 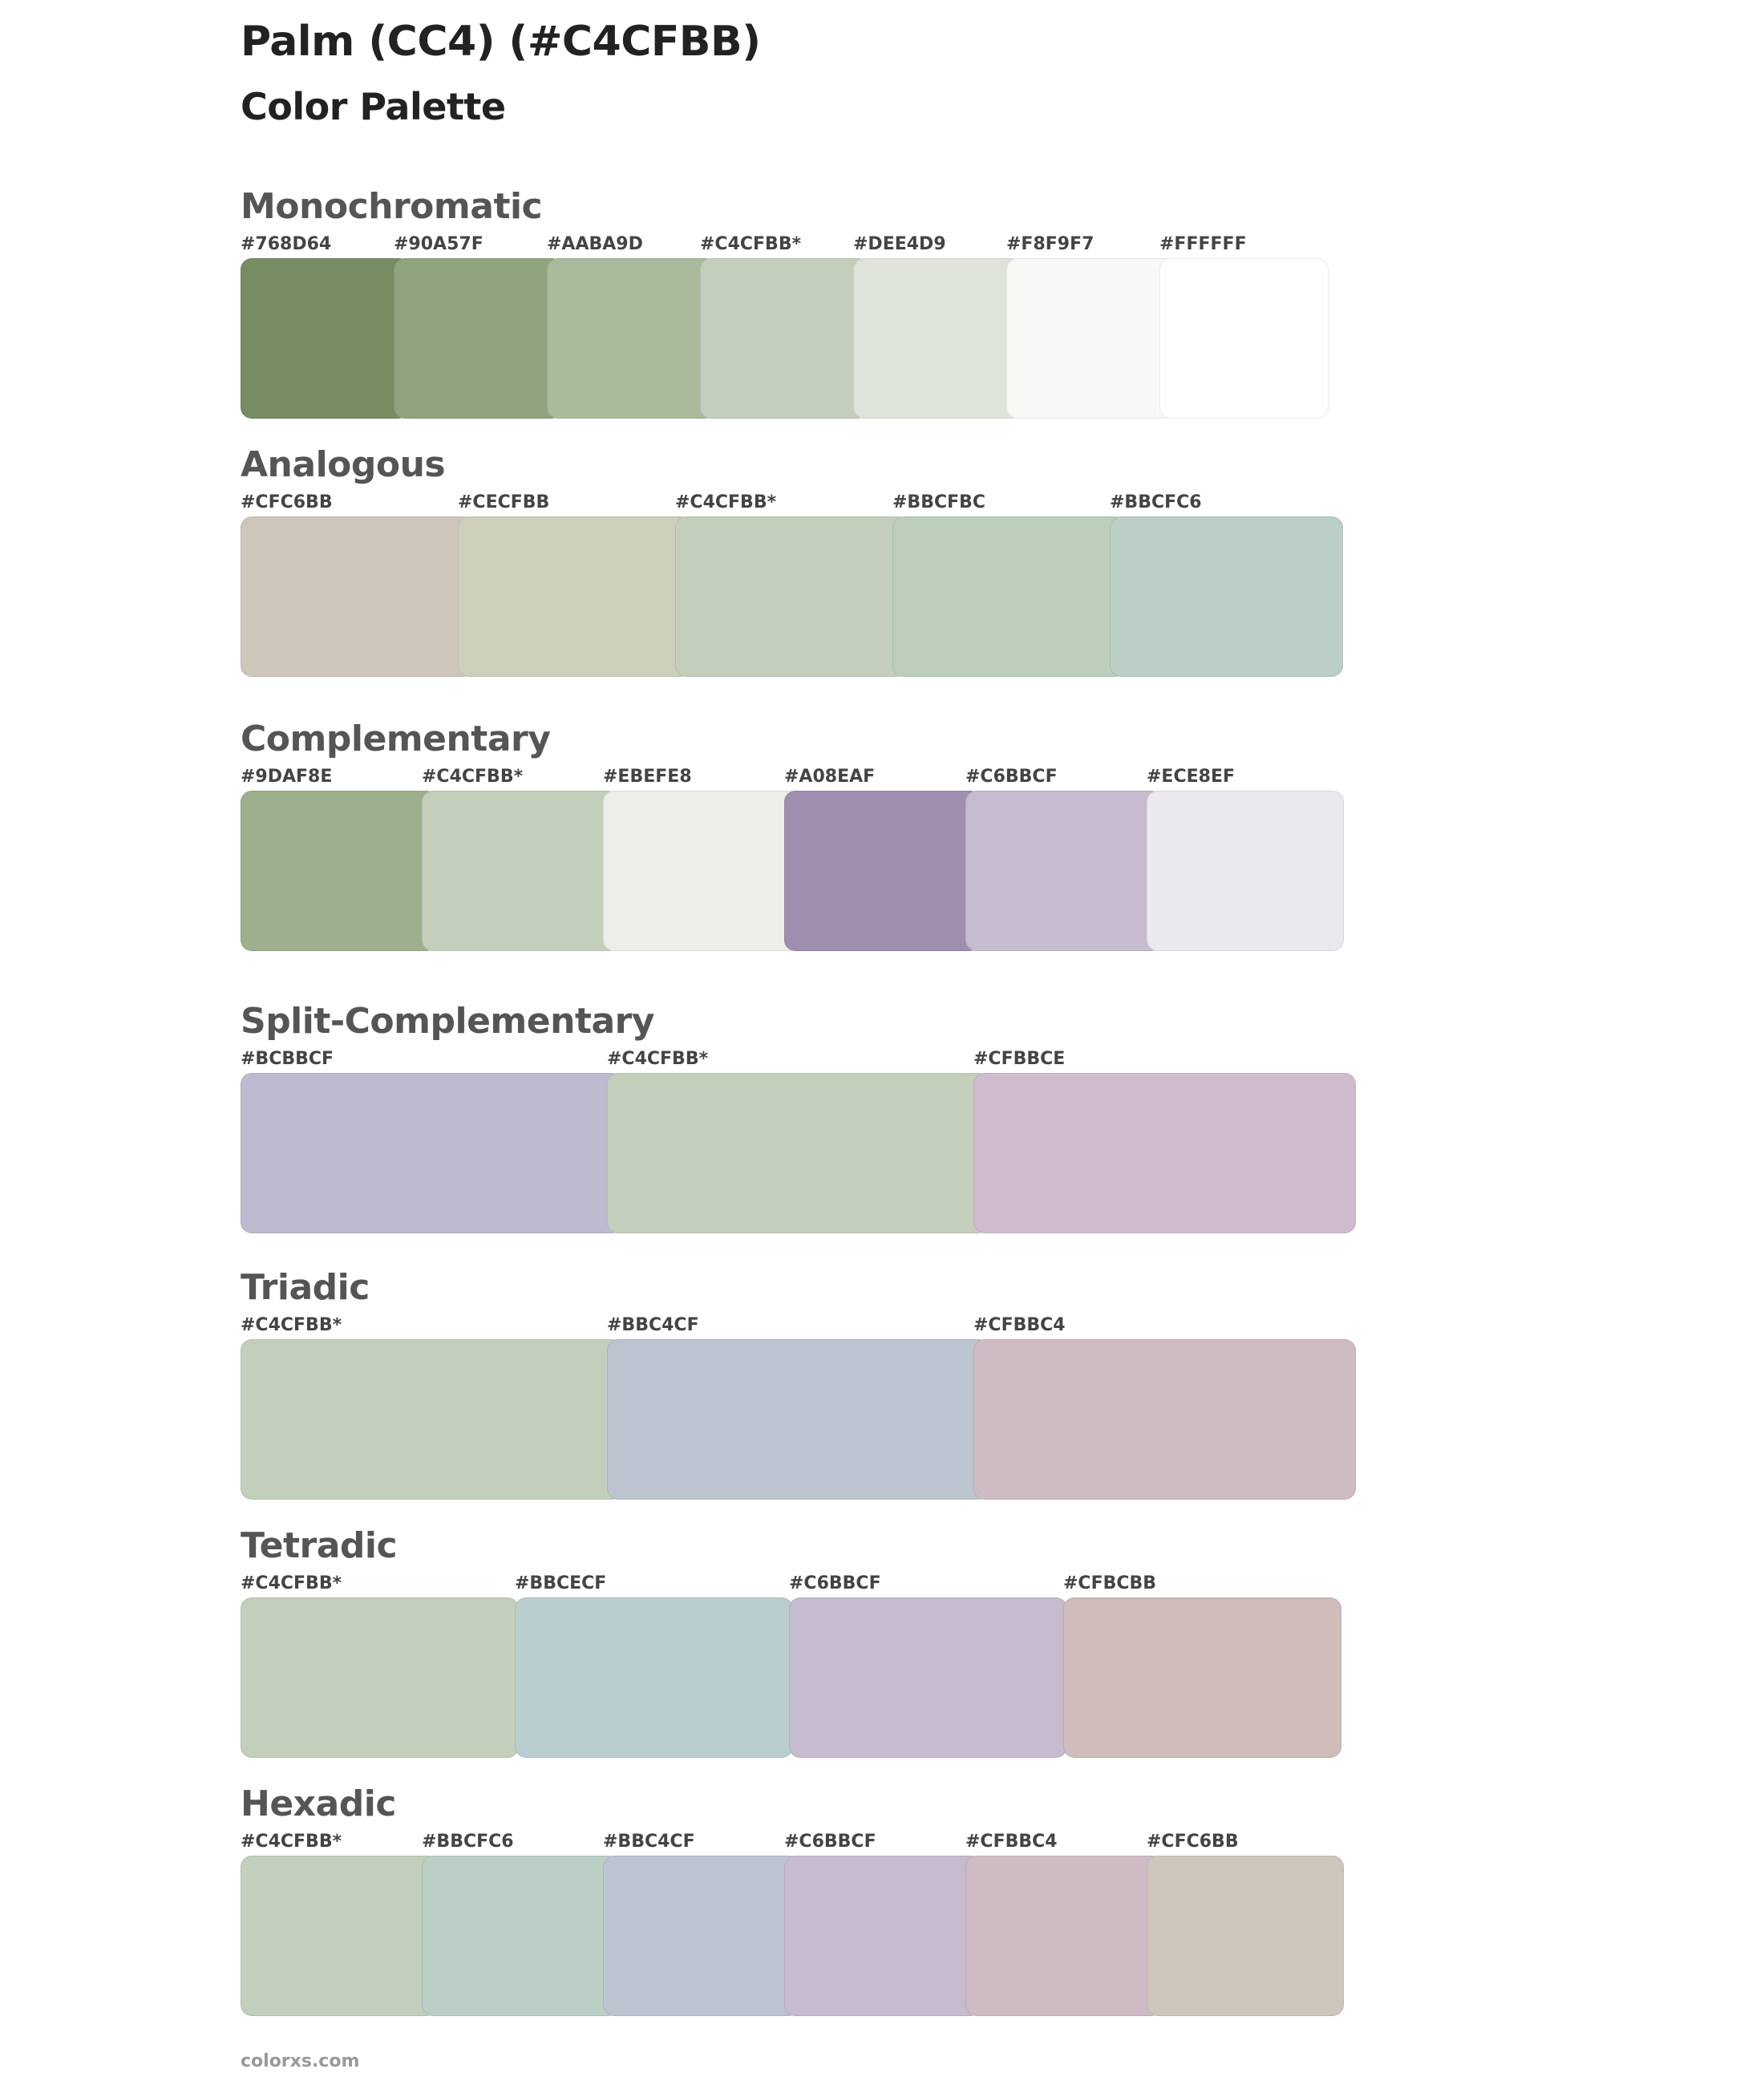 I want to click on swatch-hex-label: #DEE4D9, so click(x=899, y=244).